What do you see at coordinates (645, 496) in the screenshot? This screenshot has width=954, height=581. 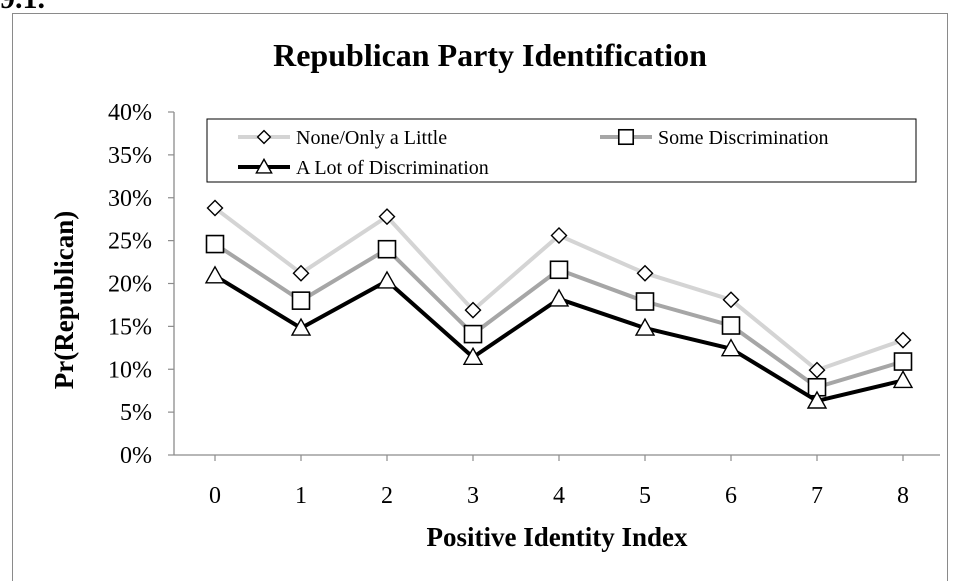 I see `x-tick-label: 5` at bounding box center [645, 496].